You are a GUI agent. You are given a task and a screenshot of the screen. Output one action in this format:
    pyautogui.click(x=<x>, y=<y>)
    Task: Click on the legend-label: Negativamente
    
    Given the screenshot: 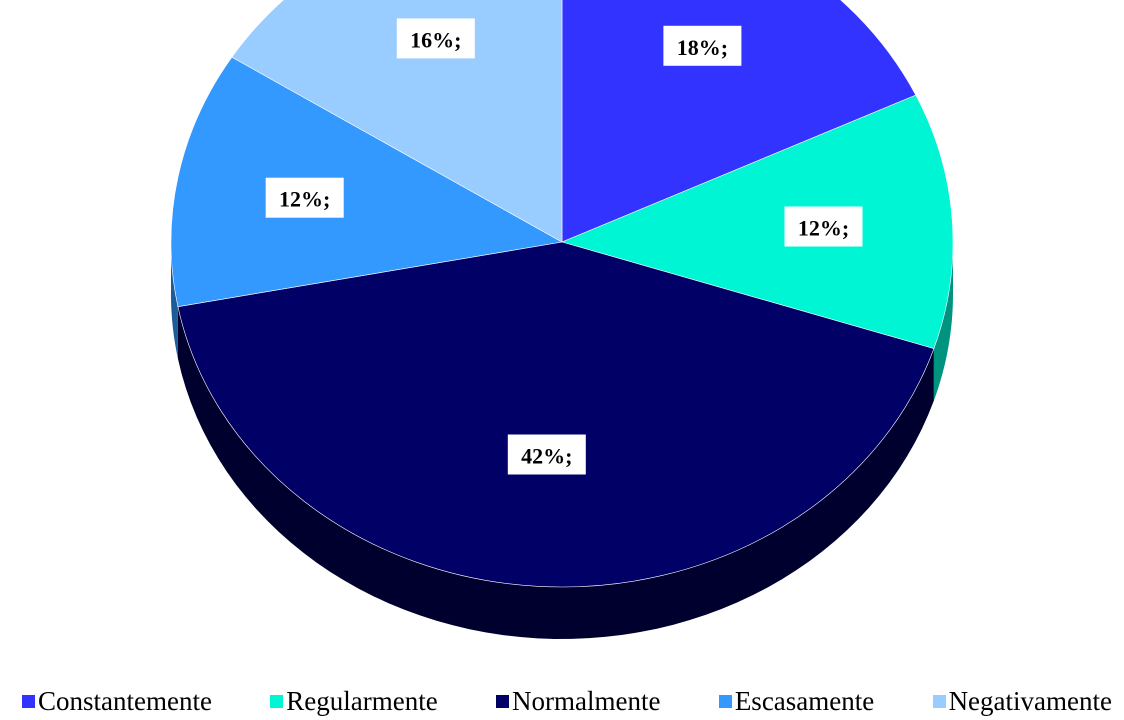 What is the action you would take?
    pyautogui.click(x=1030, y=700)
    